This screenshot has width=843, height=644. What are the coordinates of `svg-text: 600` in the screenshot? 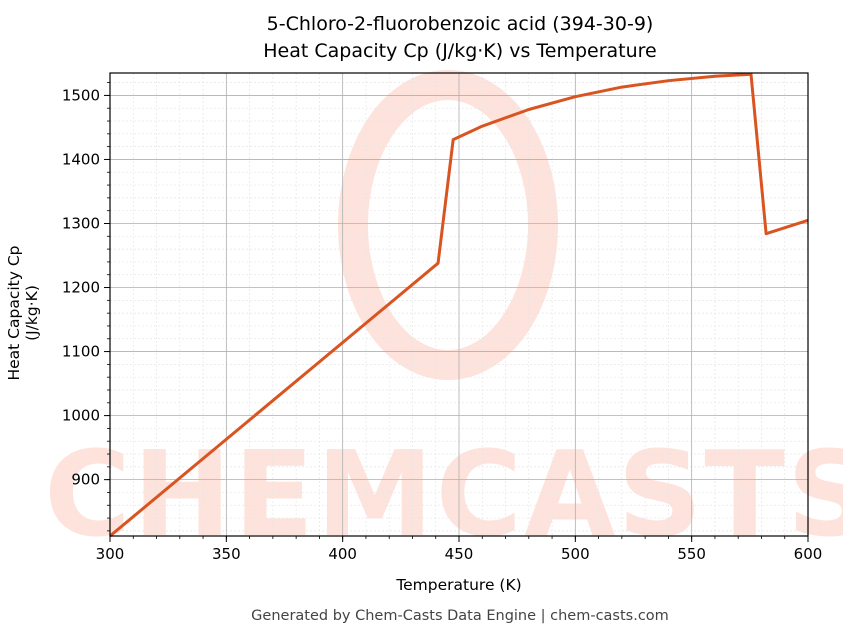 It's located at (808, 554).